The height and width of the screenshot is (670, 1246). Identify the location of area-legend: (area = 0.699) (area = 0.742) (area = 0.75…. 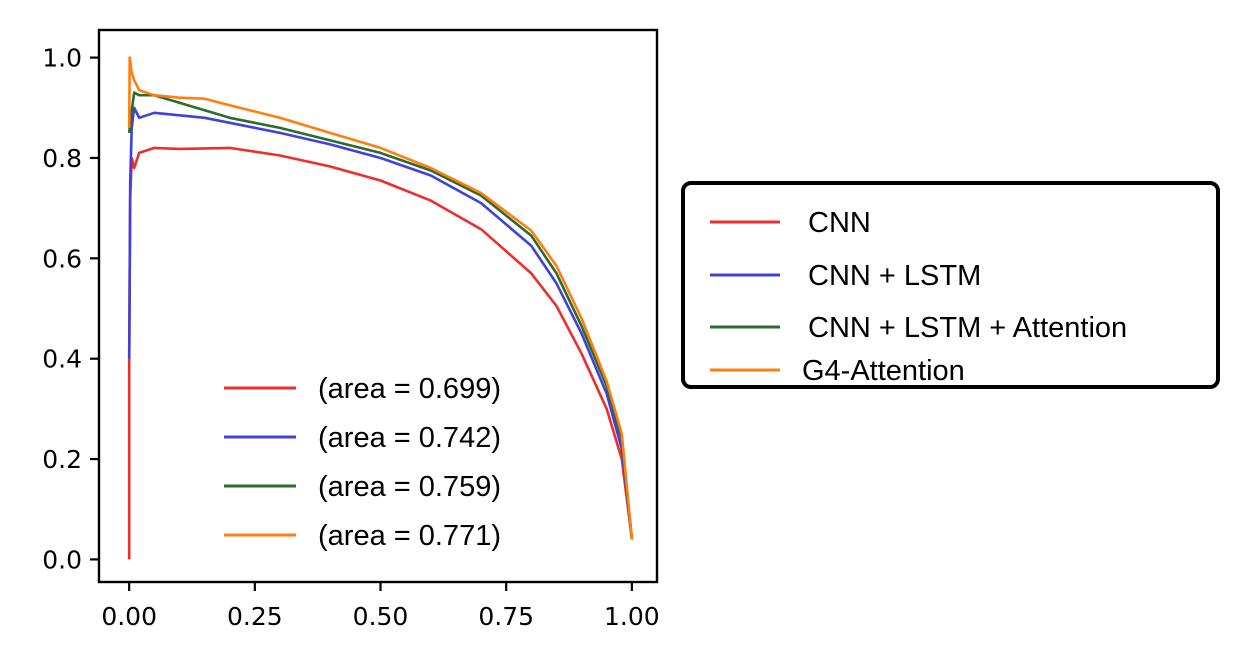
(362, 462).